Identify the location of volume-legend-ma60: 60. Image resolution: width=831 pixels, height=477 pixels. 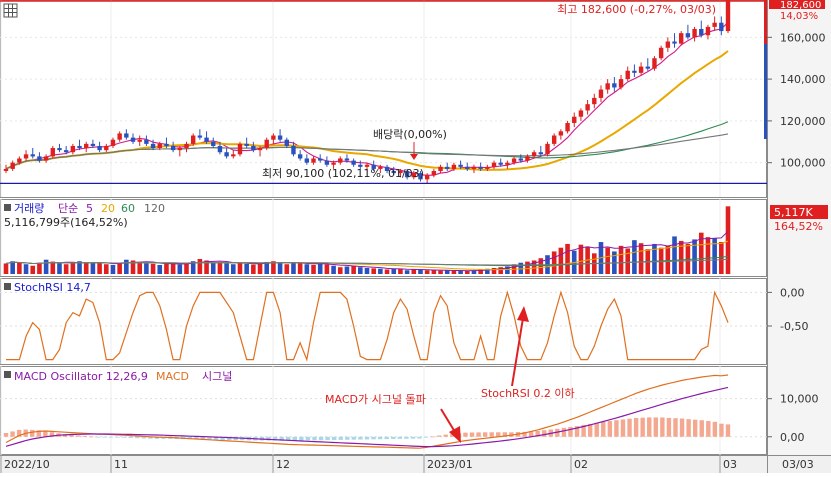
(128, 208).